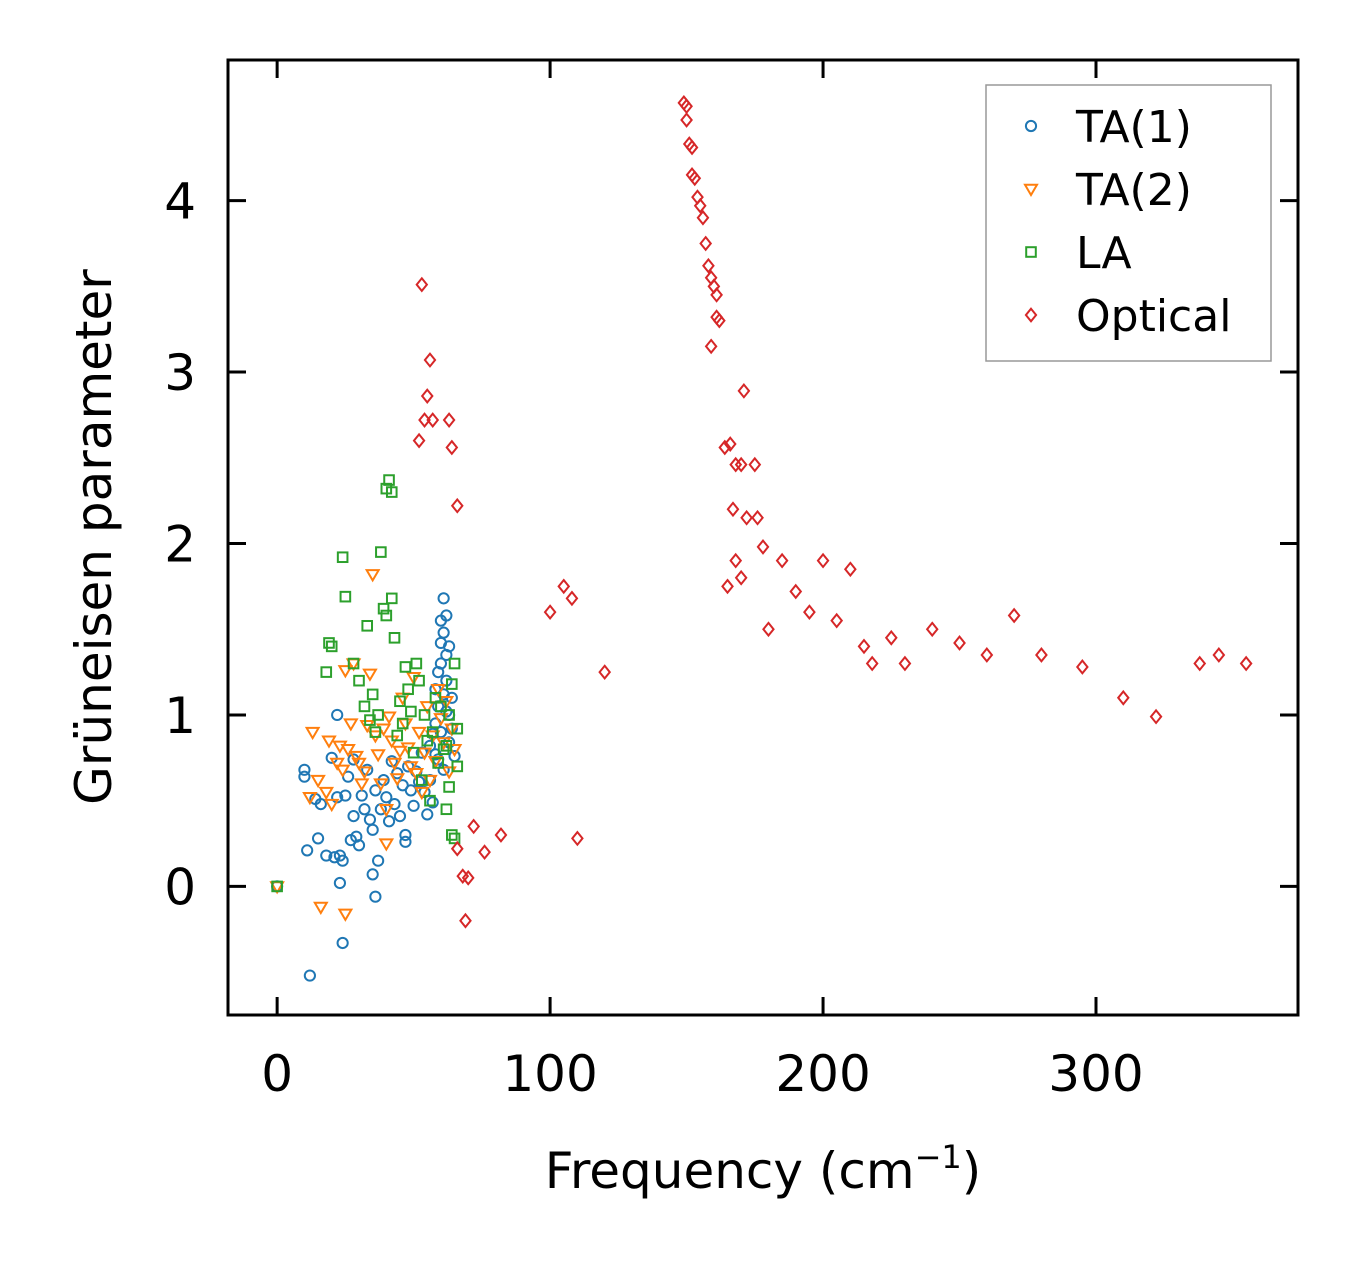  What do you see at coordinates (1133, 190) in the screenshot?
I see `legend-label-ta-2: TA(2)` at bounding box center [1133, 190].